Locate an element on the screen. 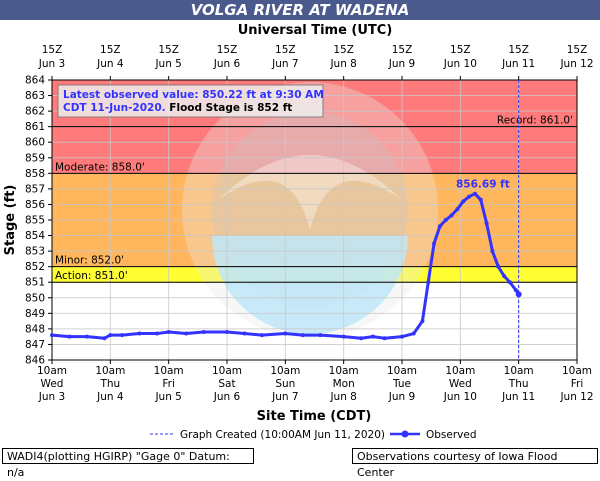  top-x-tick-label: Jun 3 is located at coordinates (51, 64).